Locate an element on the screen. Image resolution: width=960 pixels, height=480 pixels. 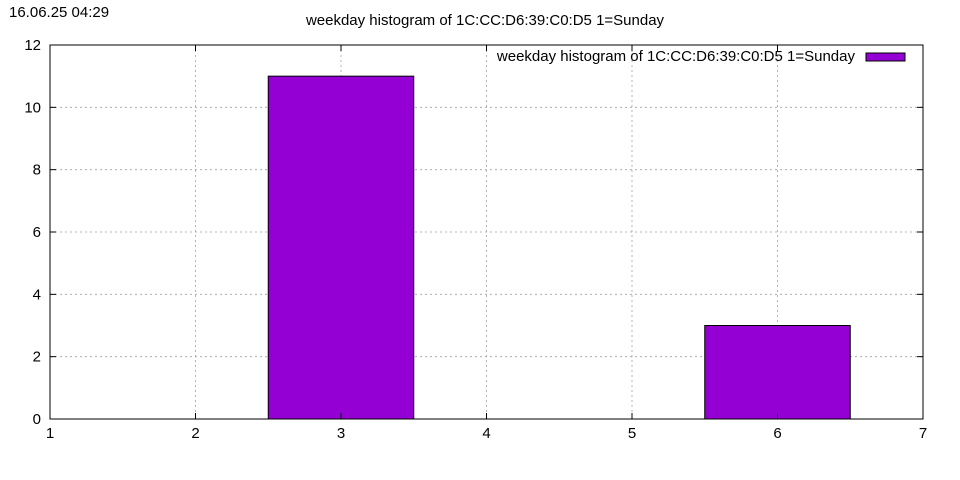
y-tick-label: 8 is located at coordinates (37, 170).